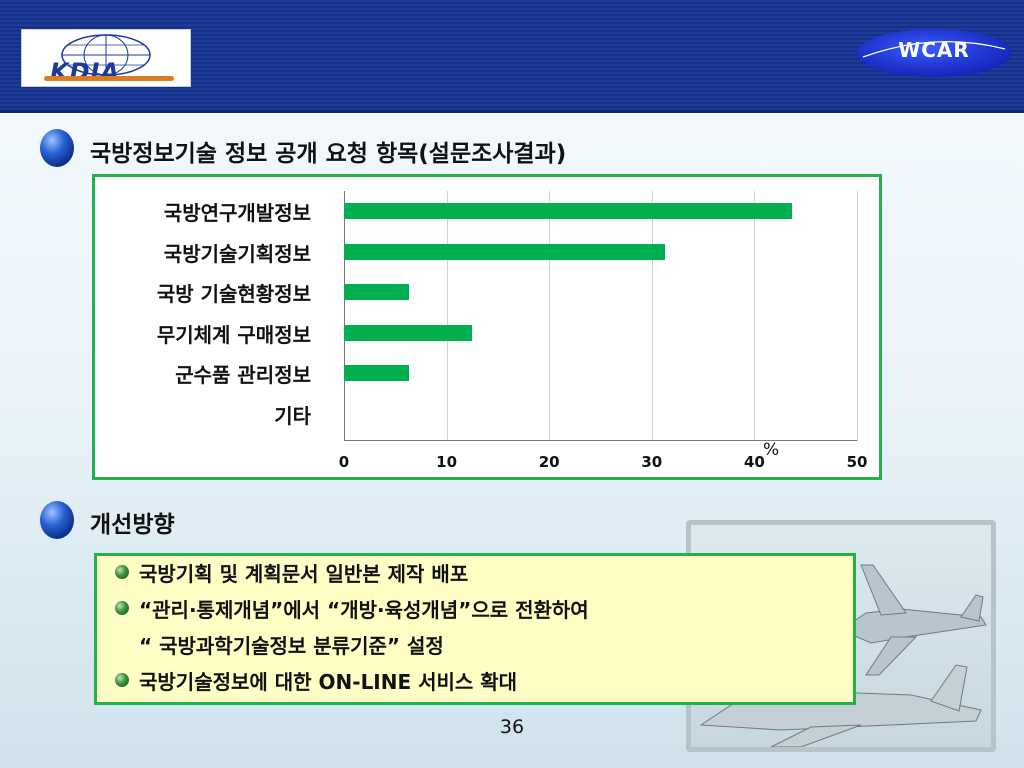 The height and width of the screenshot is (768, 1024). Describe the element at coordinates (233, 294) in the screenshot. I see `category-label: 국방 기술현황정보` at that location.